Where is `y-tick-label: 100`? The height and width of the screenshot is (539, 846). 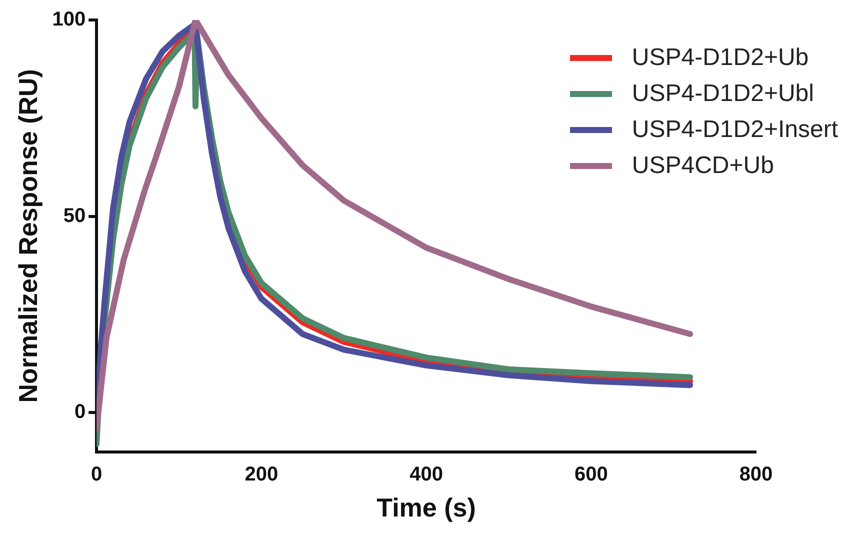
y-tick-label: 100 is located at coordinates (69, 19).